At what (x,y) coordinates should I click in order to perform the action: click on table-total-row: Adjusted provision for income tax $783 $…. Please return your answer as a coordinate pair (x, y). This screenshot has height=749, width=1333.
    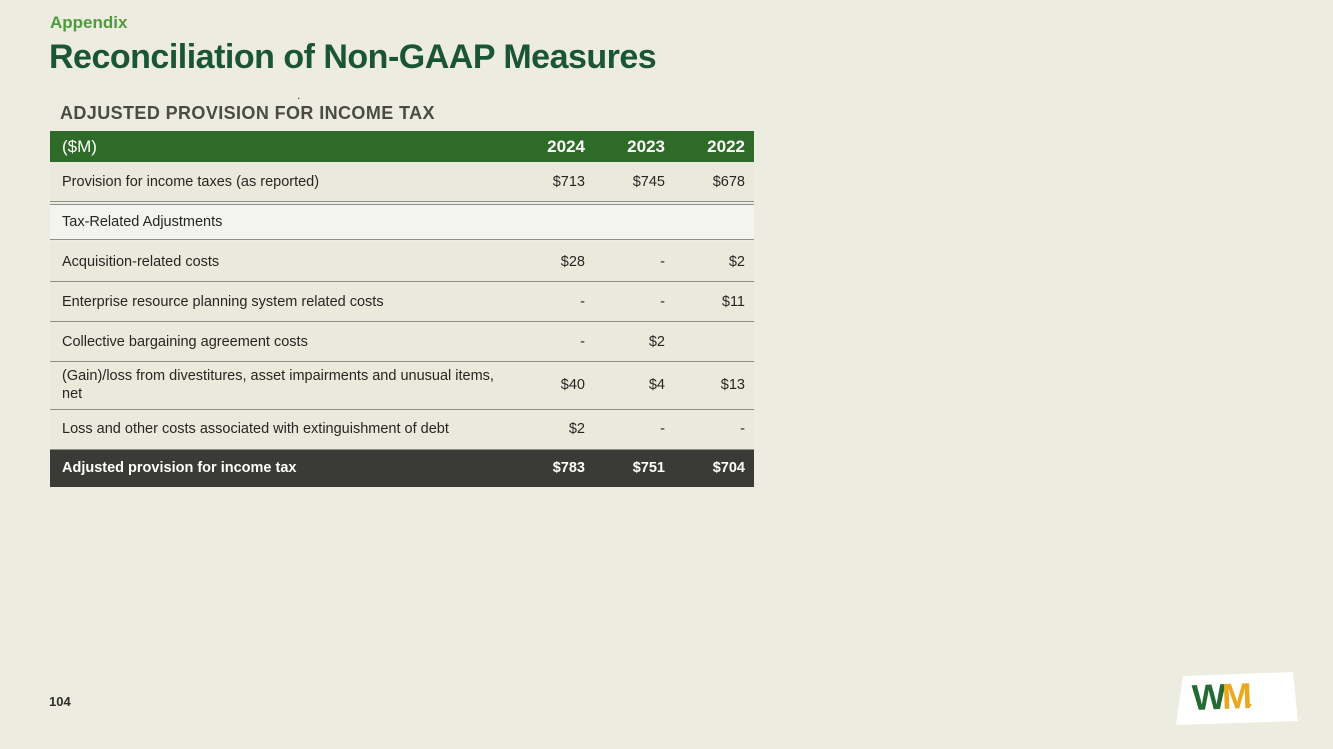
    Looking at the image, I should click on (402, 468).